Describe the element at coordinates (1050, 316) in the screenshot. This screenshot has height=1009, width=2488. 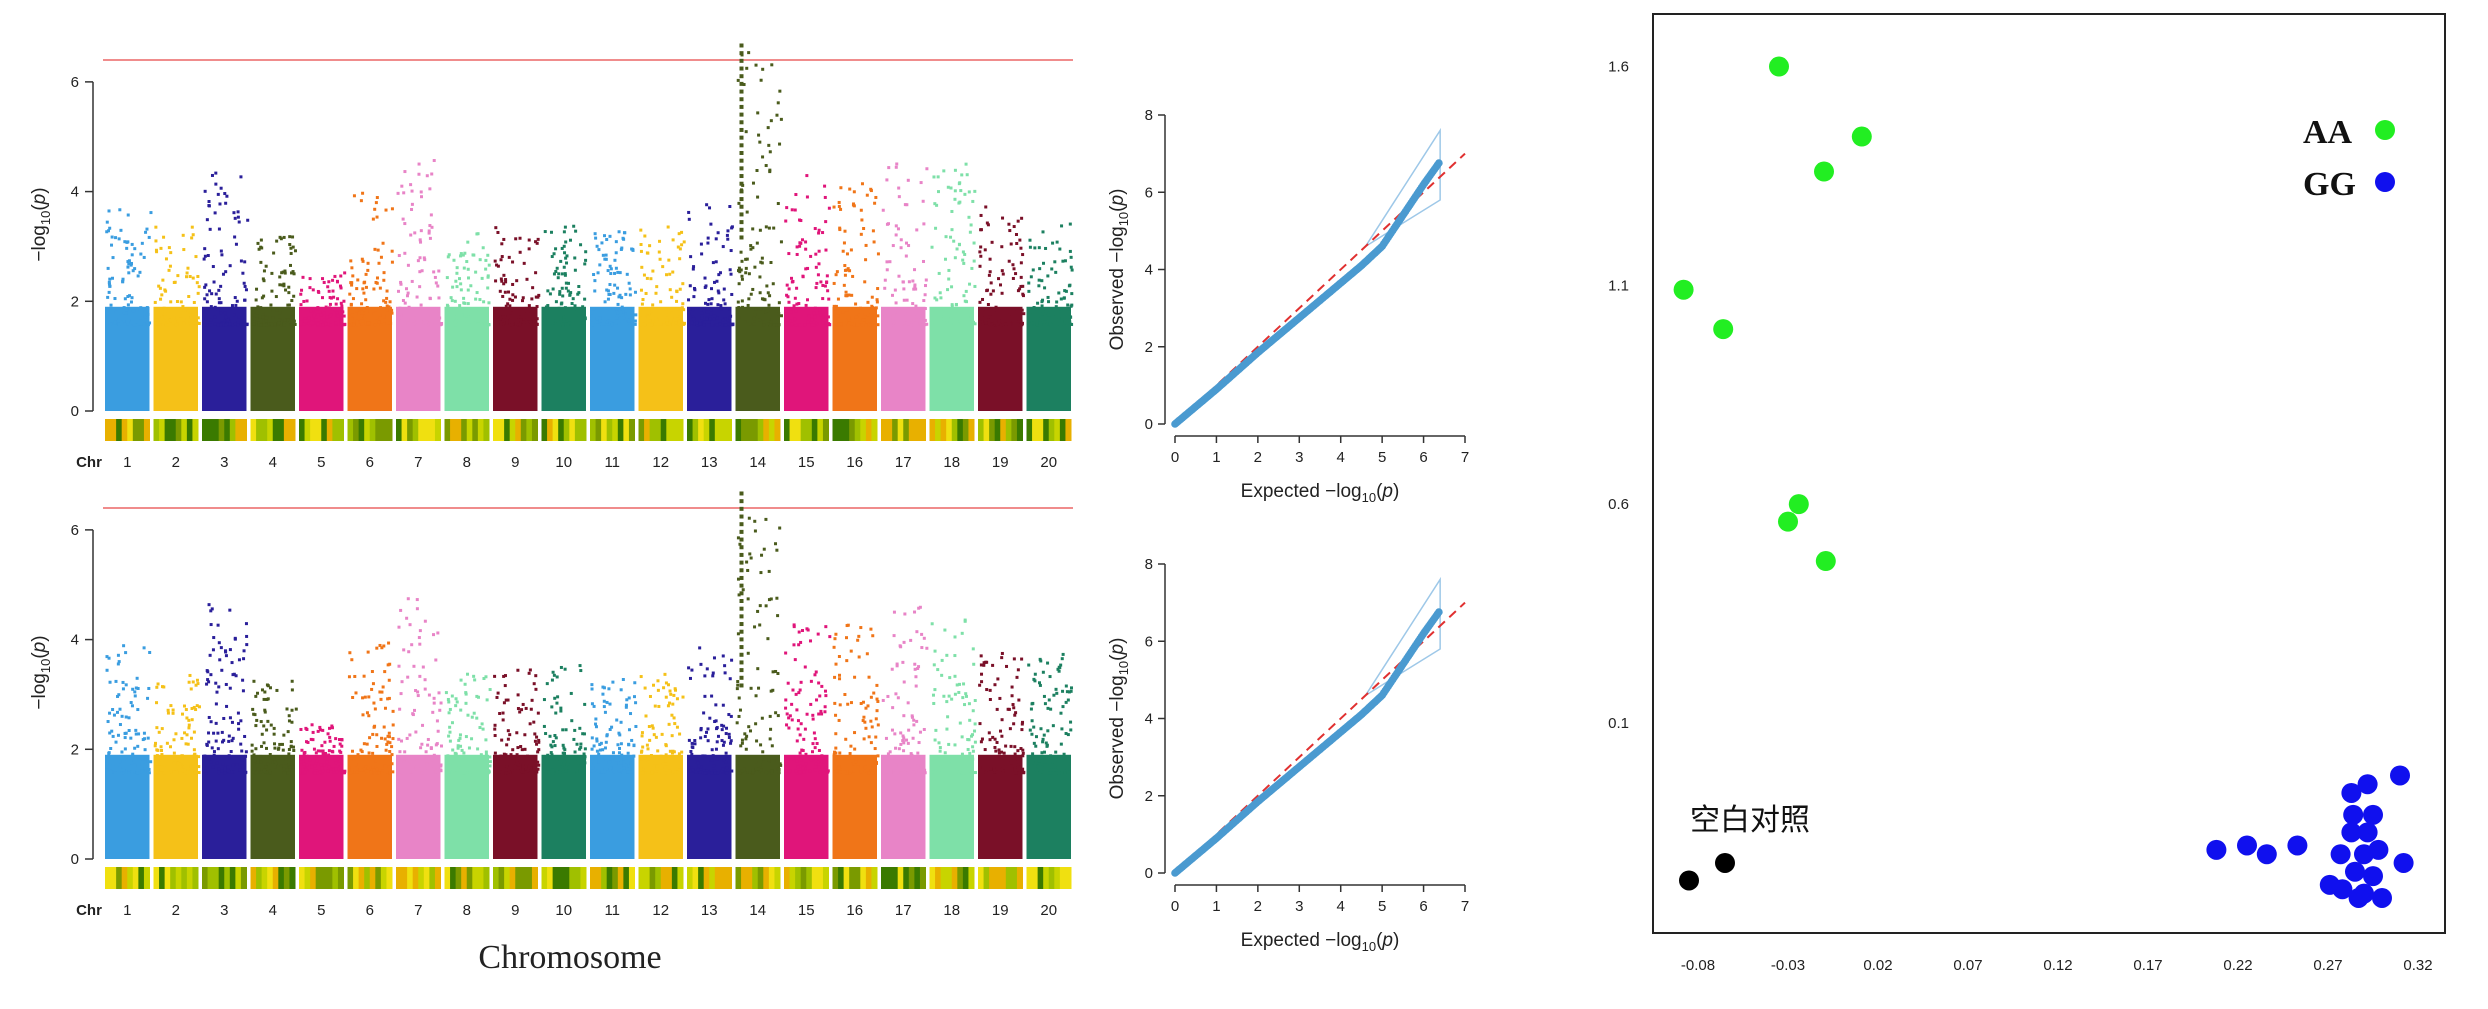
I see `chromosome-20-points` at that location.